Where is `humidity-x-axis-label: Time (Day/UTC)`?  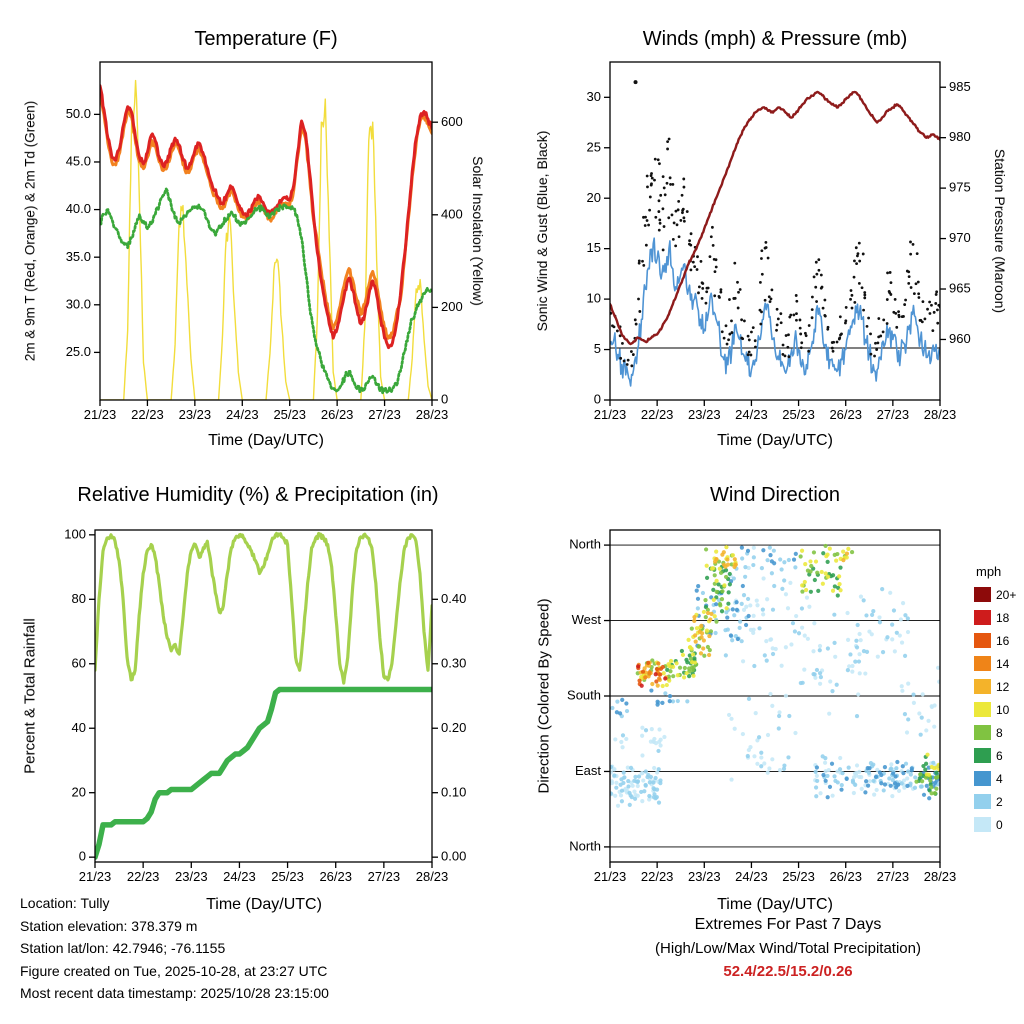
humidity-x-axis-label: Time (Day/UTC) is located at coordinates (264, 904).